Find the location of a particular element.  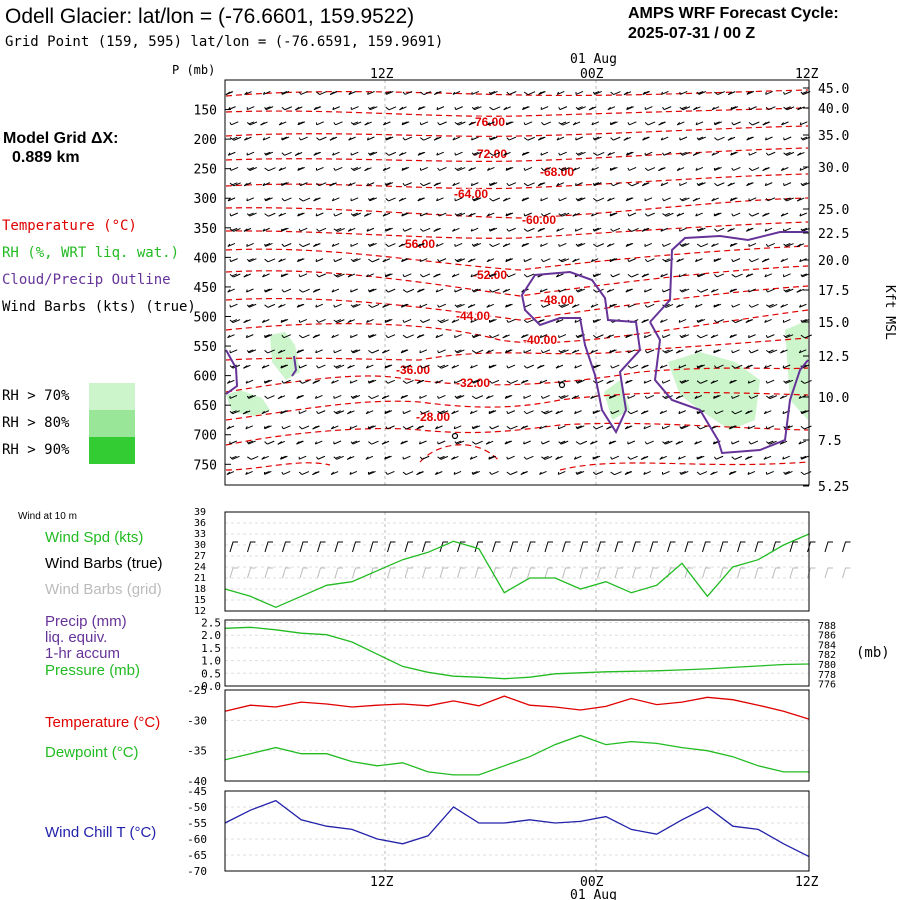

height-tick-label: 30.0 is located at coordinates (833, 168).